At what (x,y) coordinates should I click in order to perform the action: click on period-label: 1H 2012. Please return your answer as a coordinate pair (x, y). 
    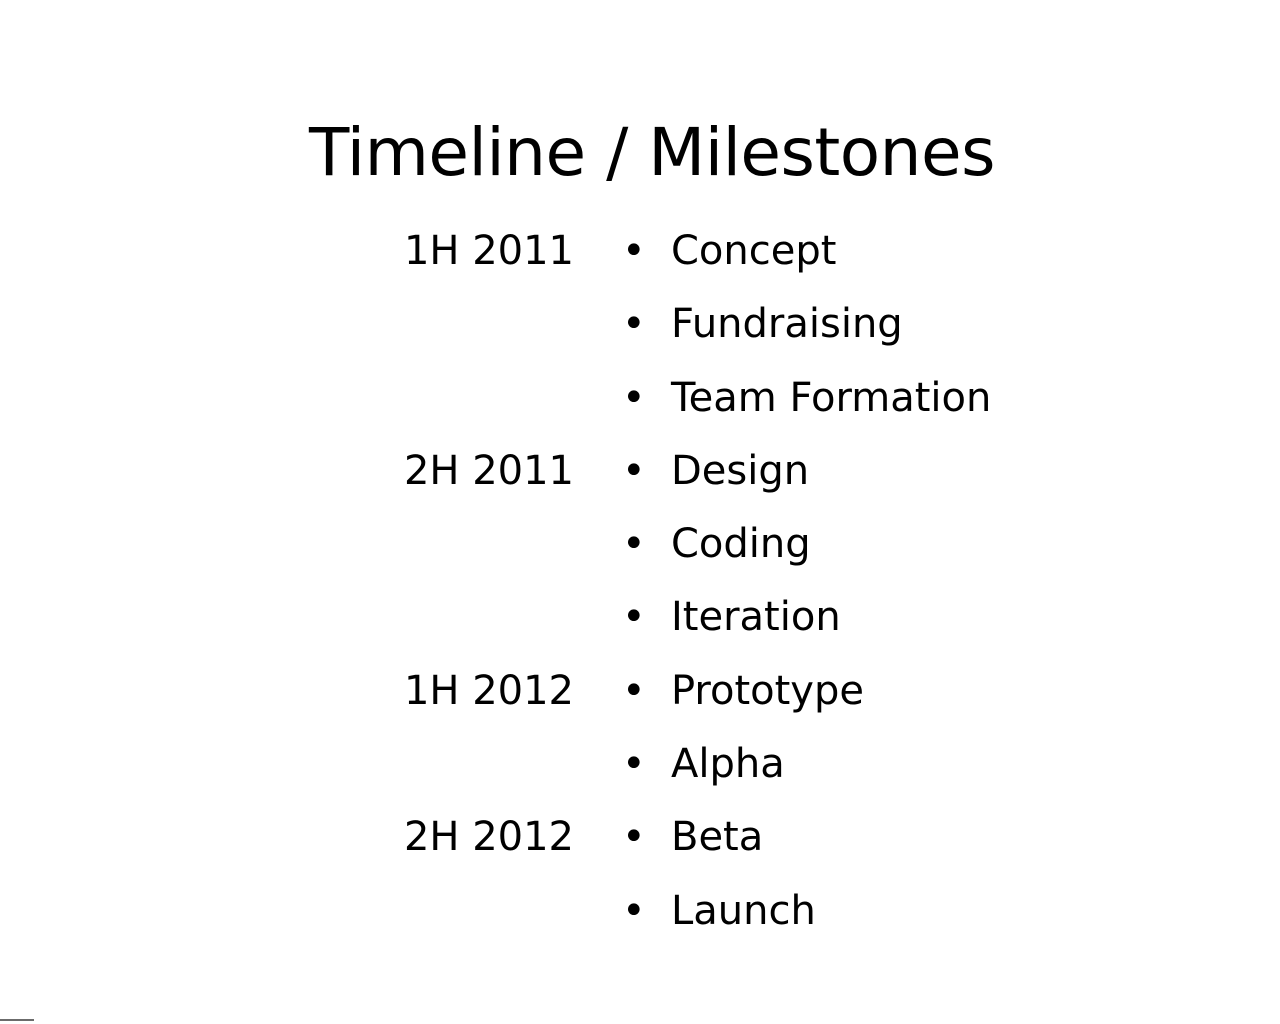
    Looking at the image, I should click on (488, 690).